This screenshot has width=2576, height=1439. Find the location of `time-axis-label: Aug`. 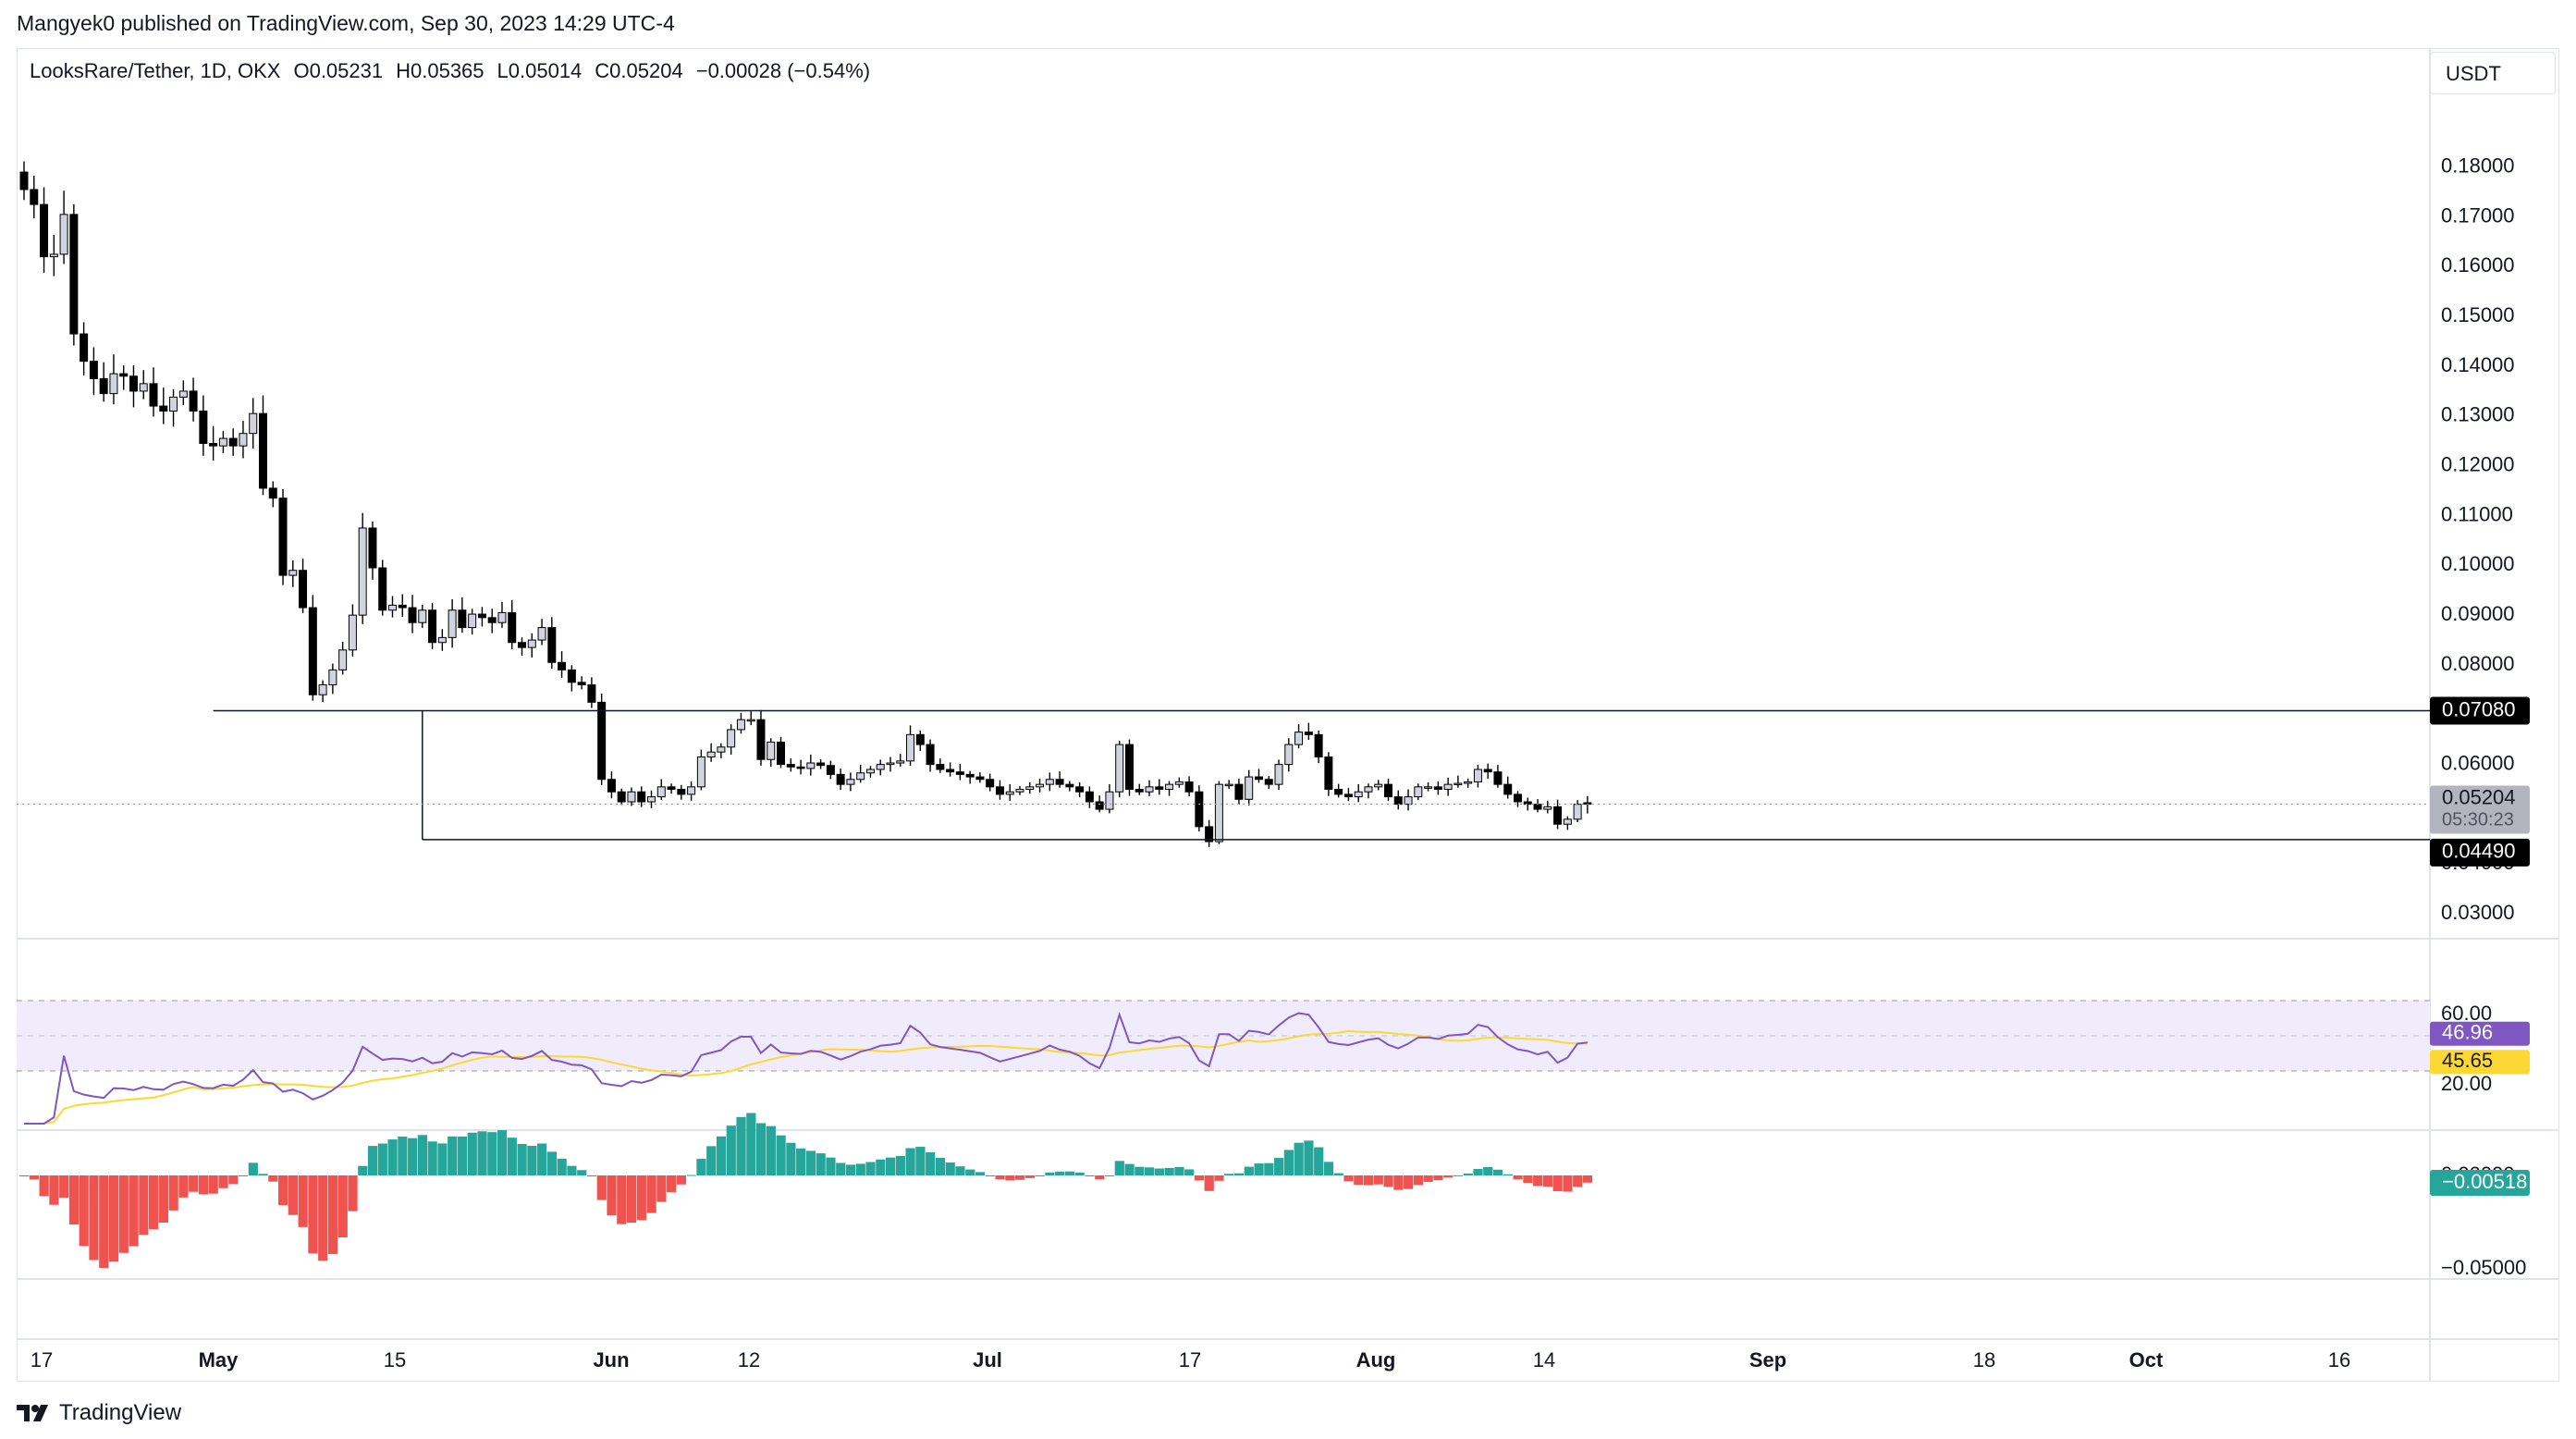

time-axis-label: Aug is located at coordinates (1376, 1359).